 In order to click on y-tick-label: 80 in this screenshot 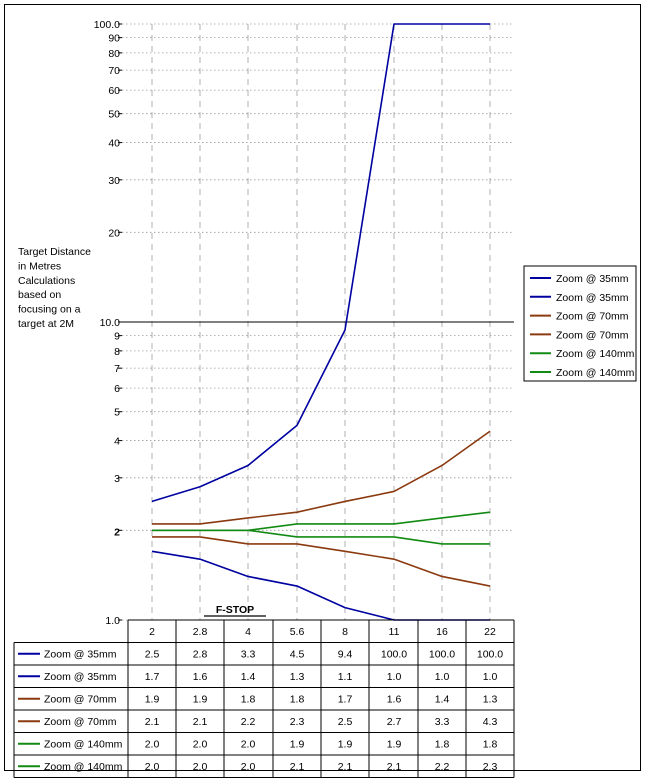, I will do `click(114, 54)`.